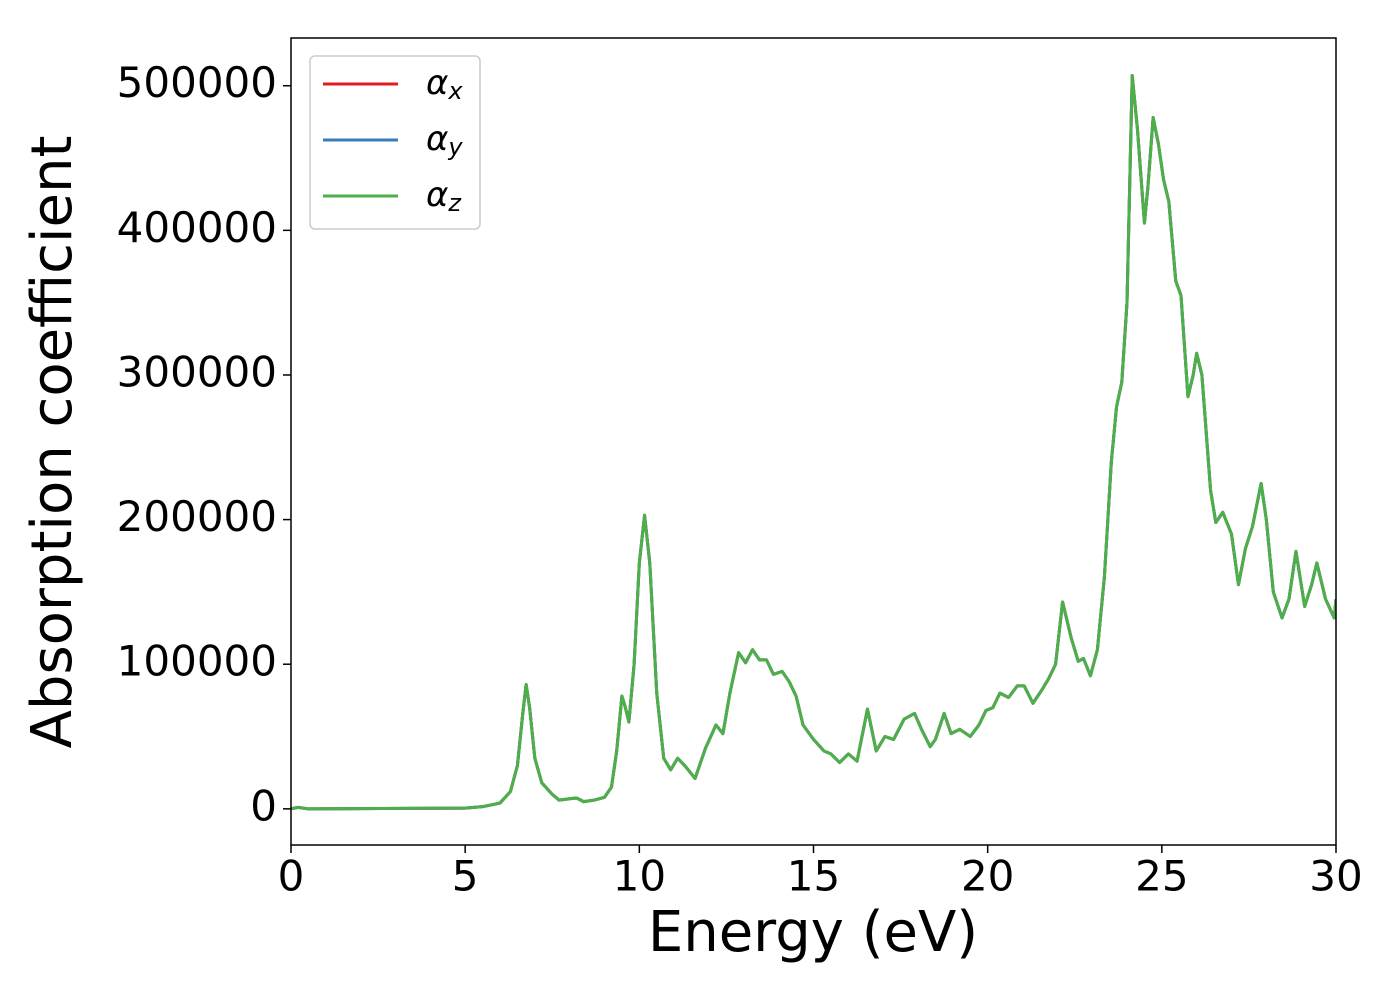 This screenshot has width=1400, height=1000. Describe the element at coordinates (1335, 876) in the screenshot. I see `x-tick-label: 30` at that location.